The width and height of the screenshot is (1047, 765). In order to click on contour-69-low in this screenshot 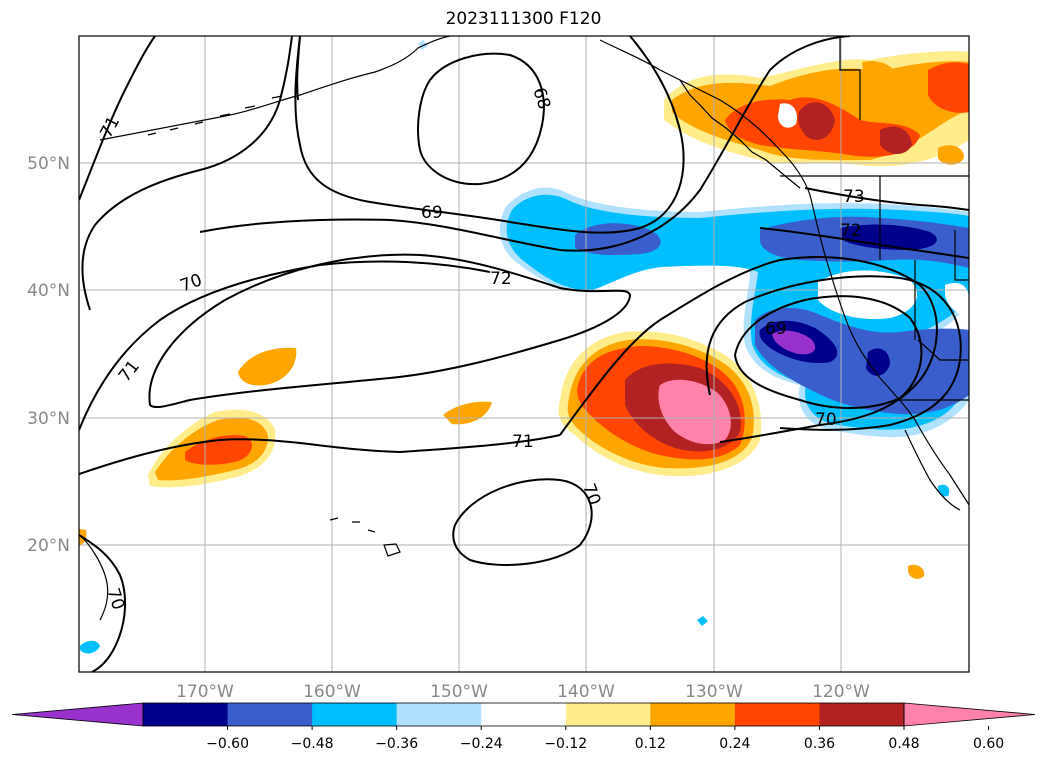, I will do `click(828, 352)`.